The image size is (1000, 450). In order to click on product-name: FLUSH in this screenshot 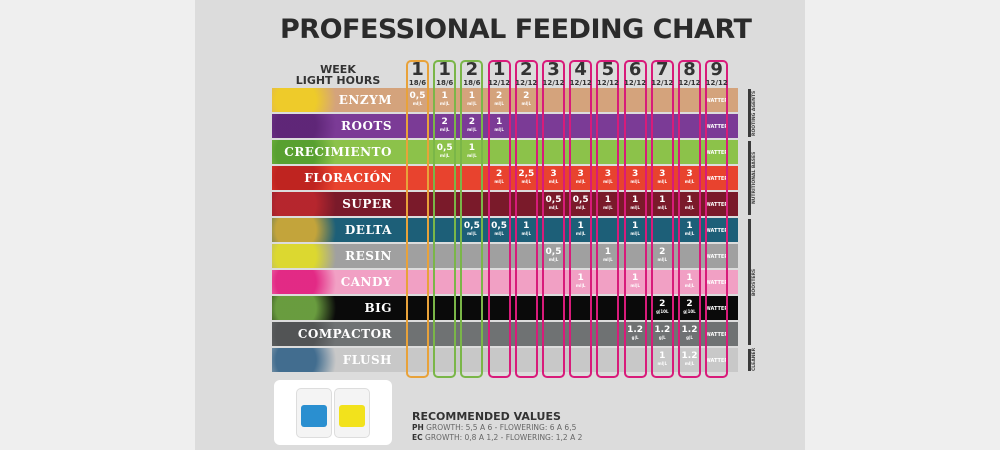, I will do `click(367, 360)`.